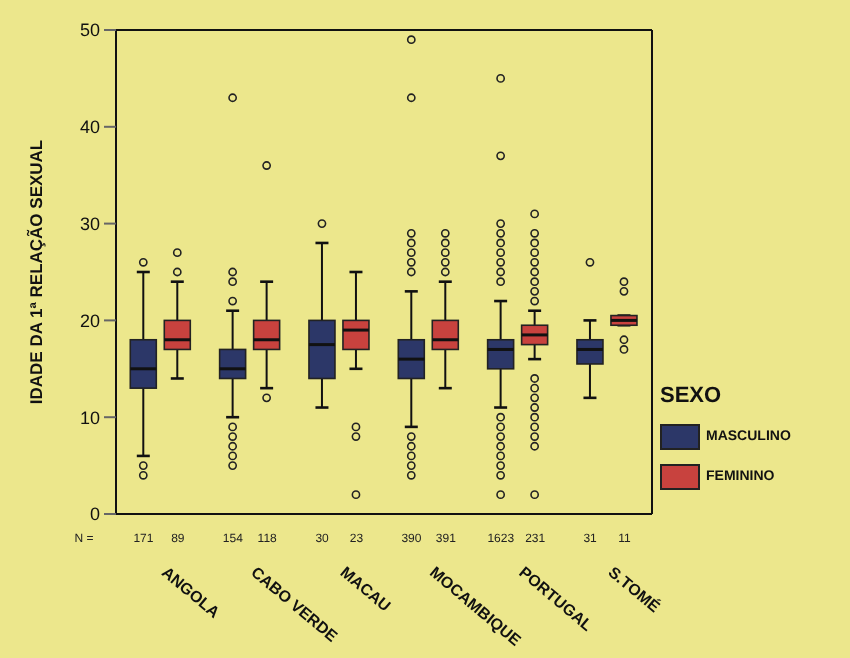 Image resolution: width=850 pixels, height=658 pixels. Describe the element at coordinates (89, 417) in the screenshot. I see `y-tick-label: 10` at that location.